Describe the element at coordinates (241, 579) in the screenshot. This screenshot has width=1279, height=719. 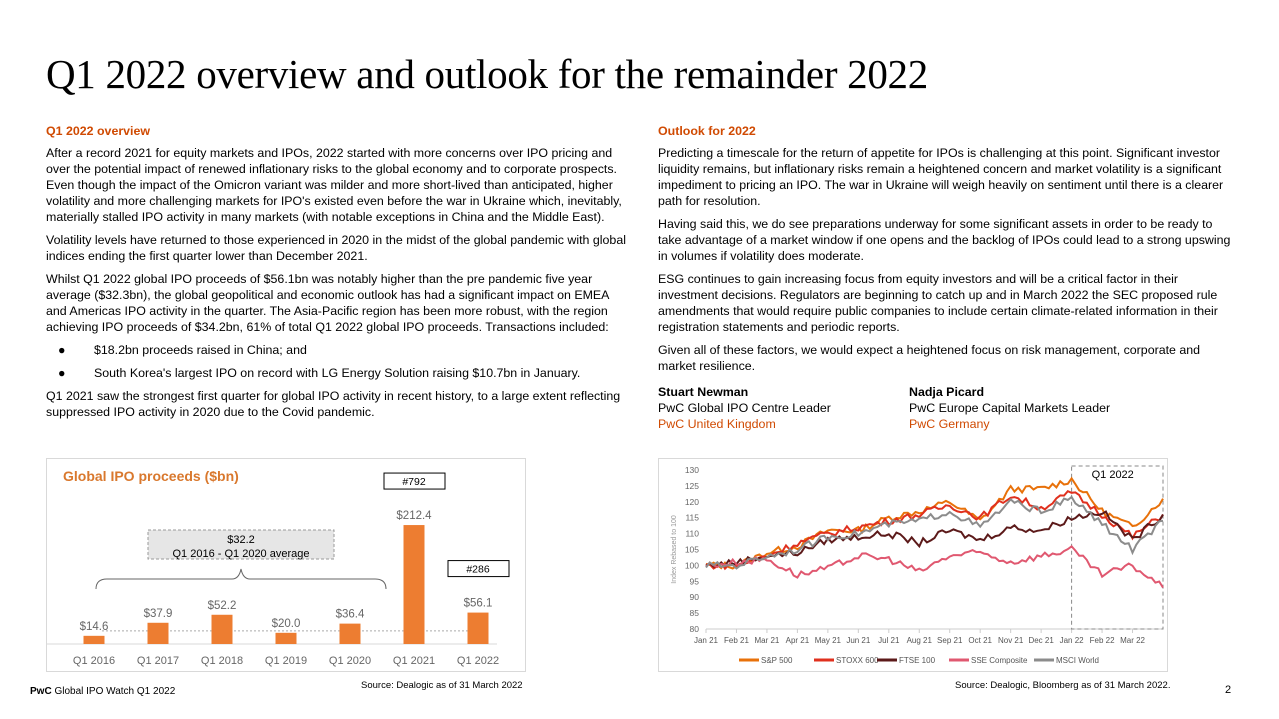
I see `average-brace` at that location.